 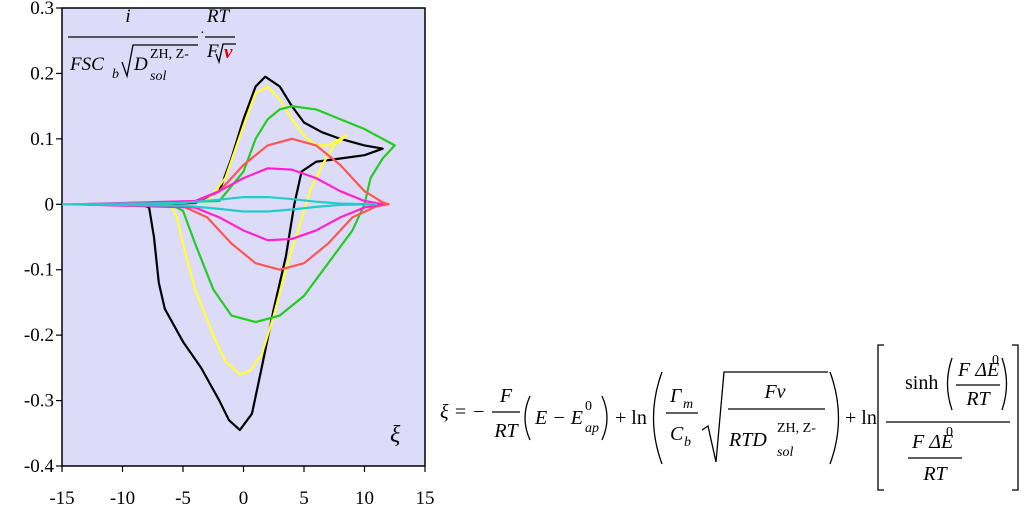 I want to click on x-tick-label: 15, so click(x=425, y=498).